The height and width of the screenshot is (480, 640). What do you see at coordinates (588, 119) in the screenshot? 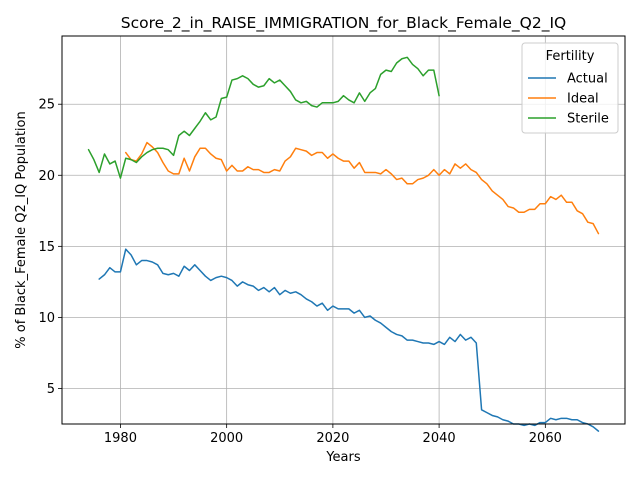
I see `legend-label-sterile: Sterile` at bounding box center [588, 119].